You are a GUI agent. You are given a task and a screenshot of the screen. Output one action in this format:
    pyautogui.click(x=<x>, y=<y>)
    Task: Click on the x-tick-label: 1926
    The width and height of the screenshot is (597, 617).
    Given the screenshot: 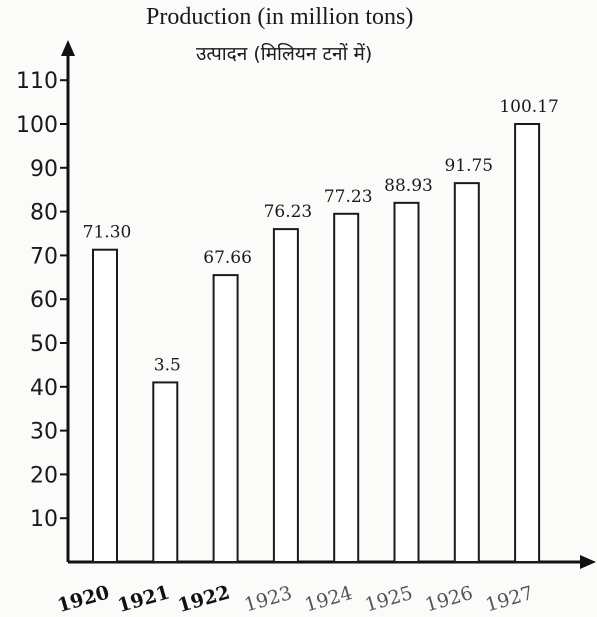 What is the action you would take?
    pyautogui.click(x=449, y=599)
    